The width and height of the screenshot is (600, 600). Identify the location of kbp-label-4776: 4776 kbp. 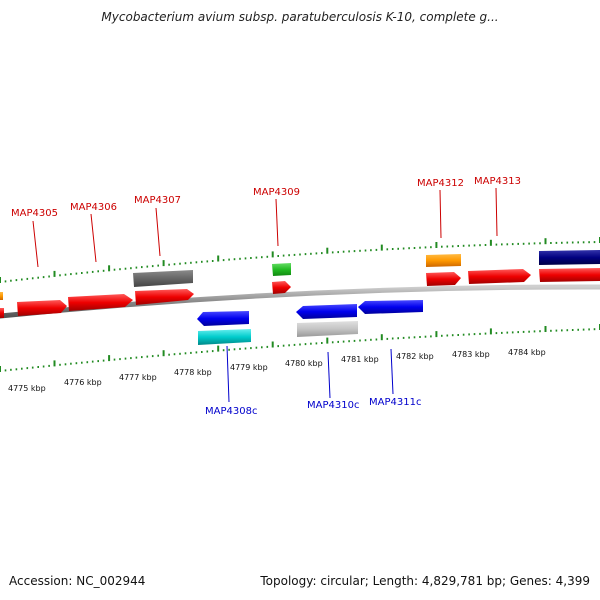
(83, 382).